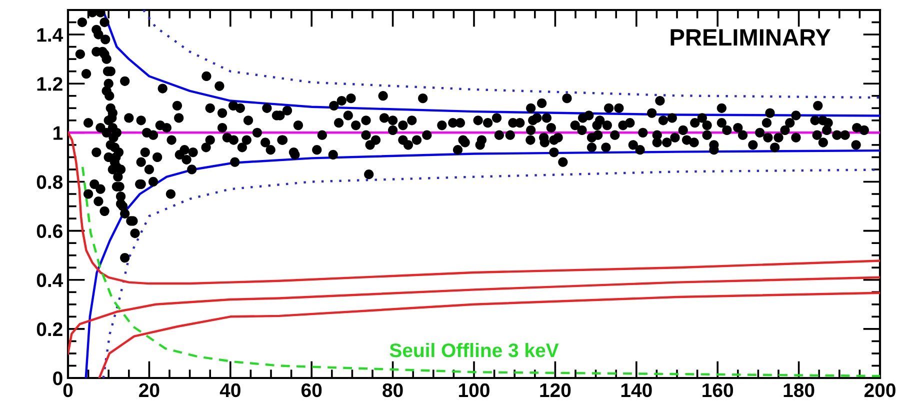 The image size is (898, 409). Describe the element at coordinates (68, 390) in the screenshot. I see `x-tick-label: 0` at that location.